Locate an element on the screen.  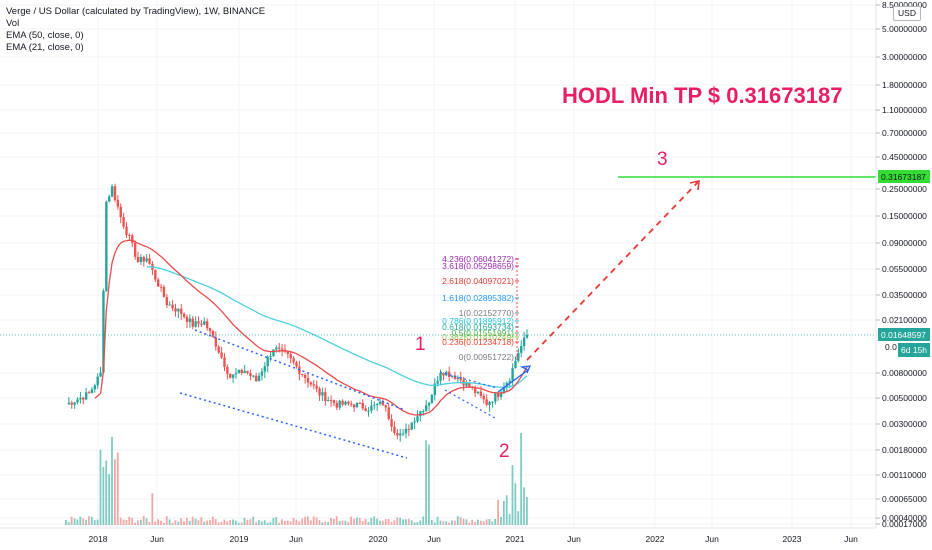
ema50-legend: EMA (50, close, 0) is located at coordinates (45, 35).